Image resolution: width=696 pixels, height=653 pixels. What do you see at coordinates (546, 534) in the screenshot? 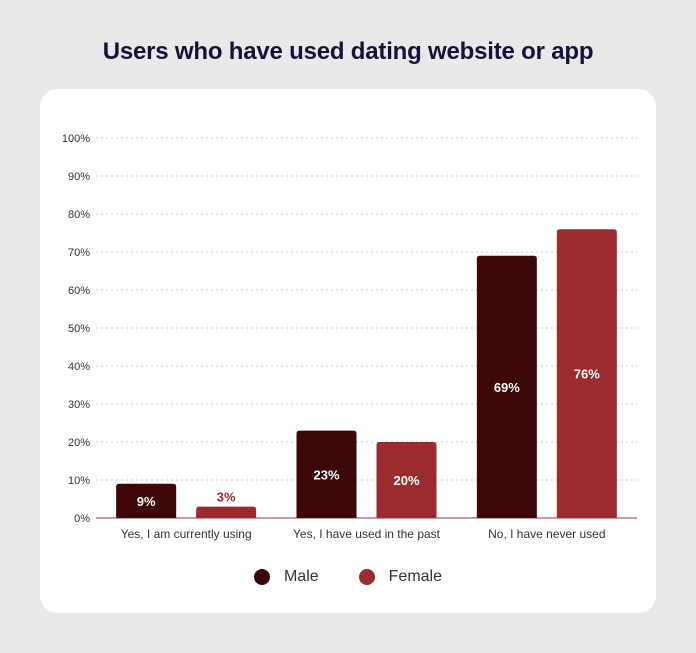
I see `x-tick-label: No, I have never used` at bounding box center [546, 534].